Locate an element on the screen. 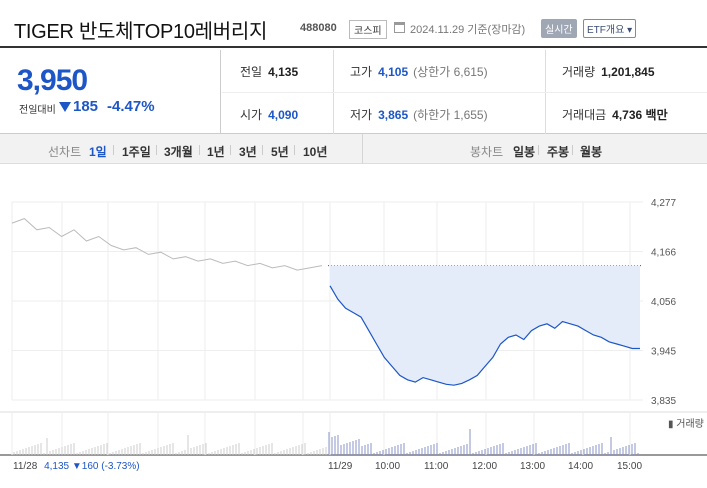 The image size is (707, 488). volume-legend: ▮ 거래량 is located at coordinates (686, 424).